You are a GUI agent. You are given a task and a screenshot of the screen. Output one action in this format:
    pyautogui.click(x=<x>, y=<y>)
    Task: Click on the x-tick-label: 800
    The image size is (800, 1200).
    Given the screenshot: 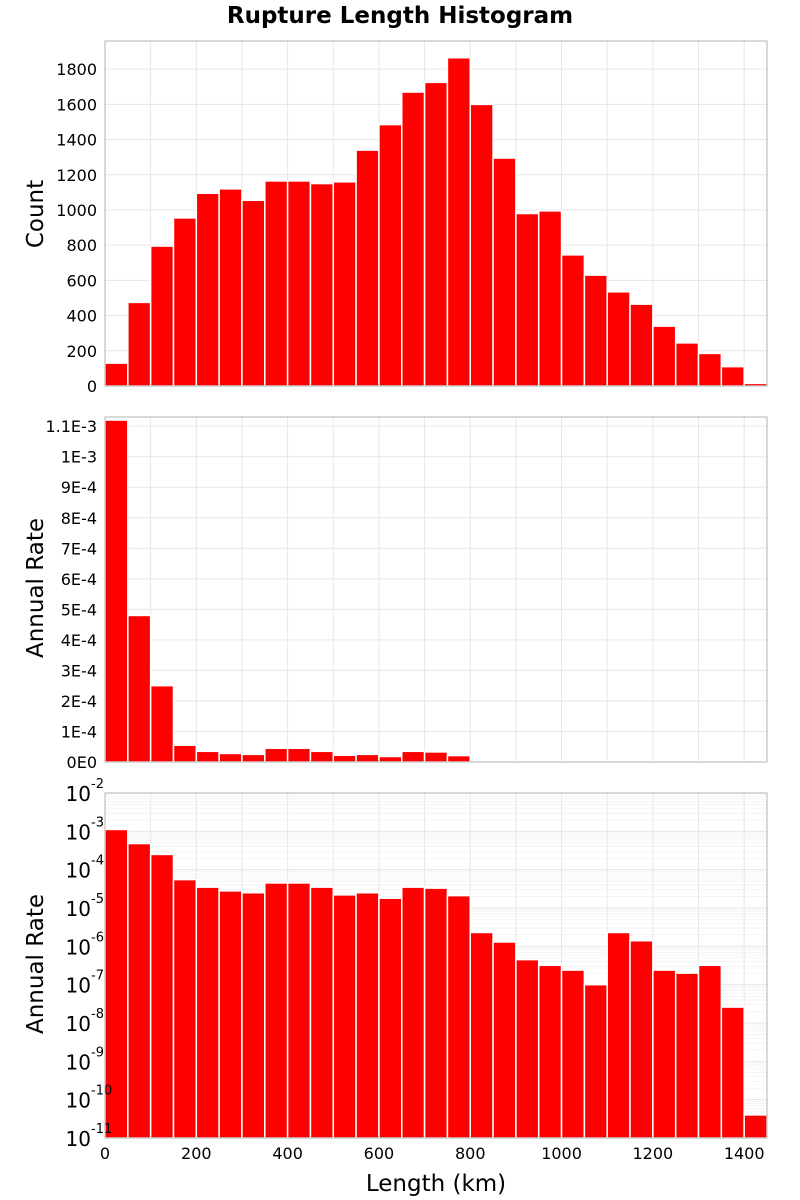 What is the action you would take?
    pyautogui.click(x=470, y=1153)
    